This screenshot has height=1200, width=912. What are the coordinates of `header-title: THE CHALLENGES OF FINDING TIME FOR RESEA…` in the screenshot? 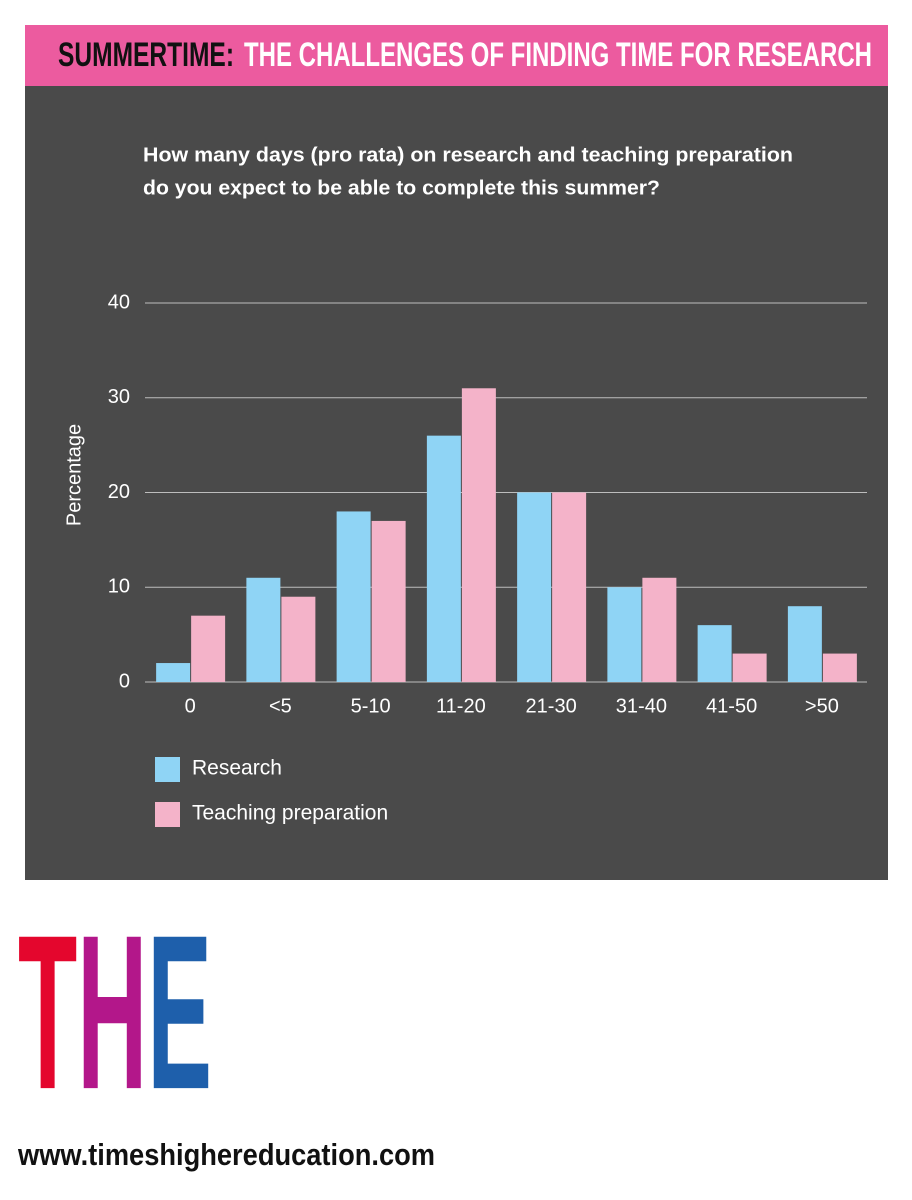 It's located at (558, 55).